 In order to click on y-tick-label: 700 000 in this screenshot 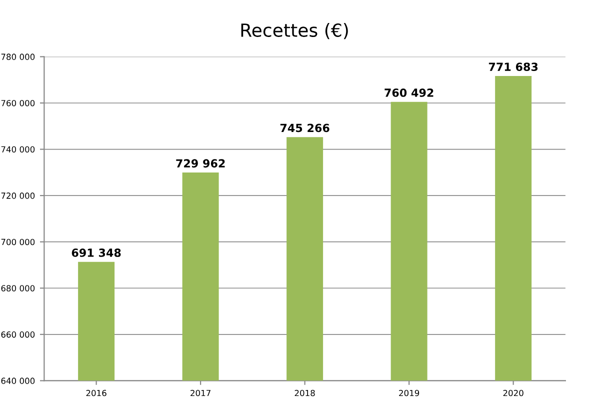, I will do `click(18, 242)`.